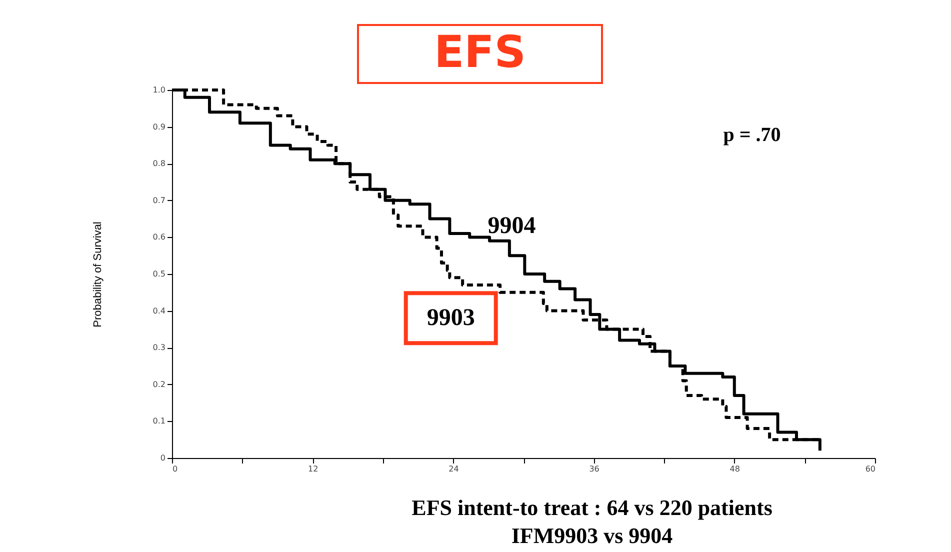  What do you see at coordinates (592, 507) in the screenshot?
I see `text: EFS intent-to treat : 64 vs 220 patients` at bounding box center [592, 507].